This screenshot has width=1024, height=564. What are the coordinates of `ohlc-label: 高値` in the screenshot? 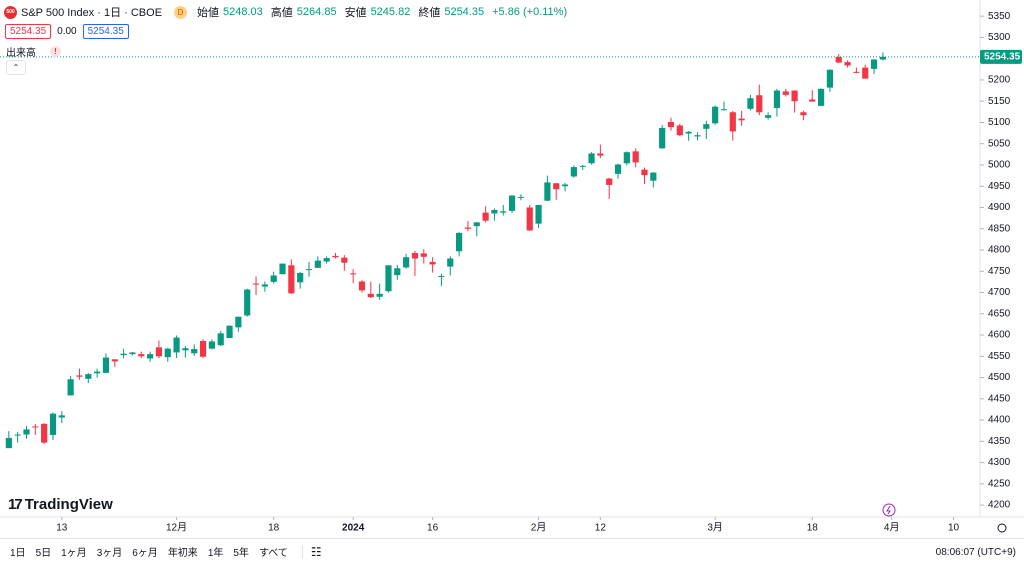 It's located at (281, 13).